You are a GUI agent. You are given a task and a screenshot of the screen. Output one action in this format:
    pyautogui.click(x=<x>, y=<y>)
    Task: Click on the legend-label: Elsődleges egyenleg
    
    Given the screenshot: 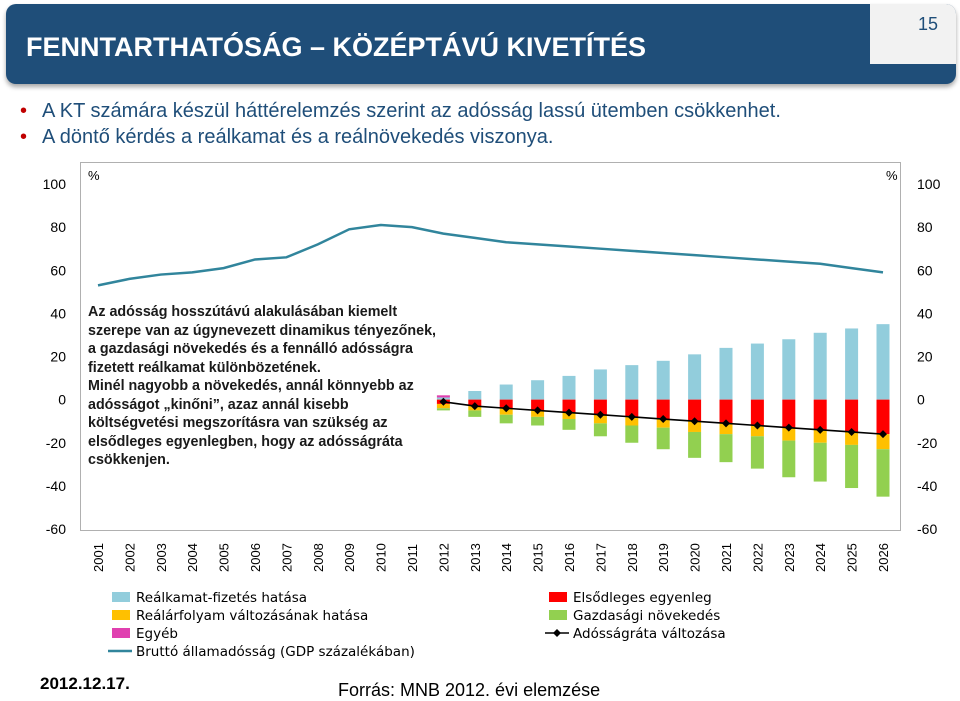 What is the action you would take?
    pyautogui.click(x=642, y=598)
    